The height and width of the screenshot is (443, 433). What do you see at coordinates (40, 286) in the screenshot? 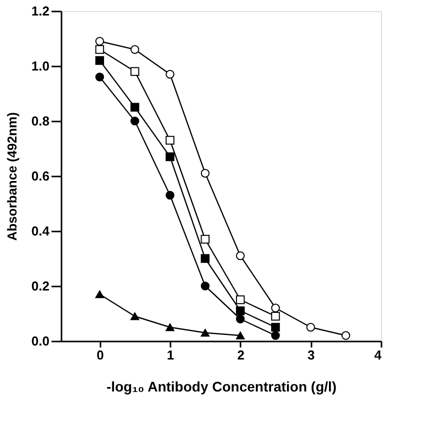
I see `y-tick-label: 0.2` at bounding box center [40, 286].